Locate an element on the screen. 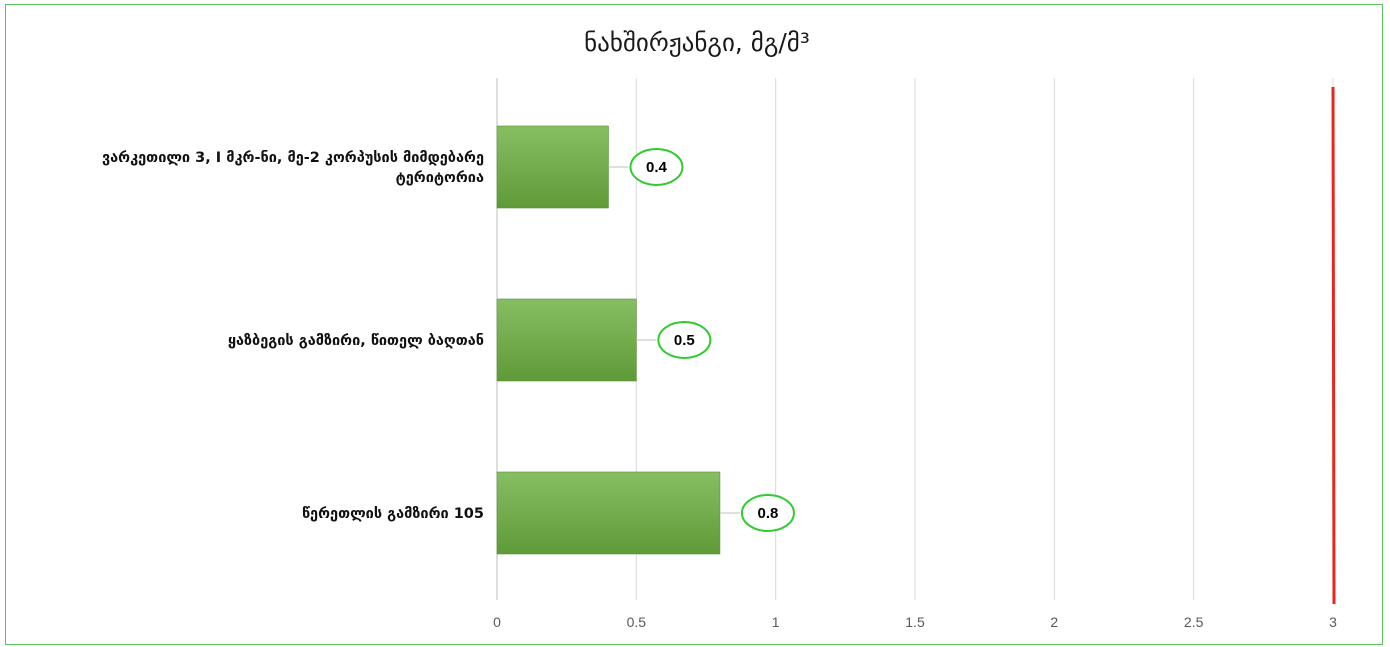 Image resolution: width=1390 pixels, height=647 pixels. x-tick-label: 2.5 is located at coordinates (1194, 622).